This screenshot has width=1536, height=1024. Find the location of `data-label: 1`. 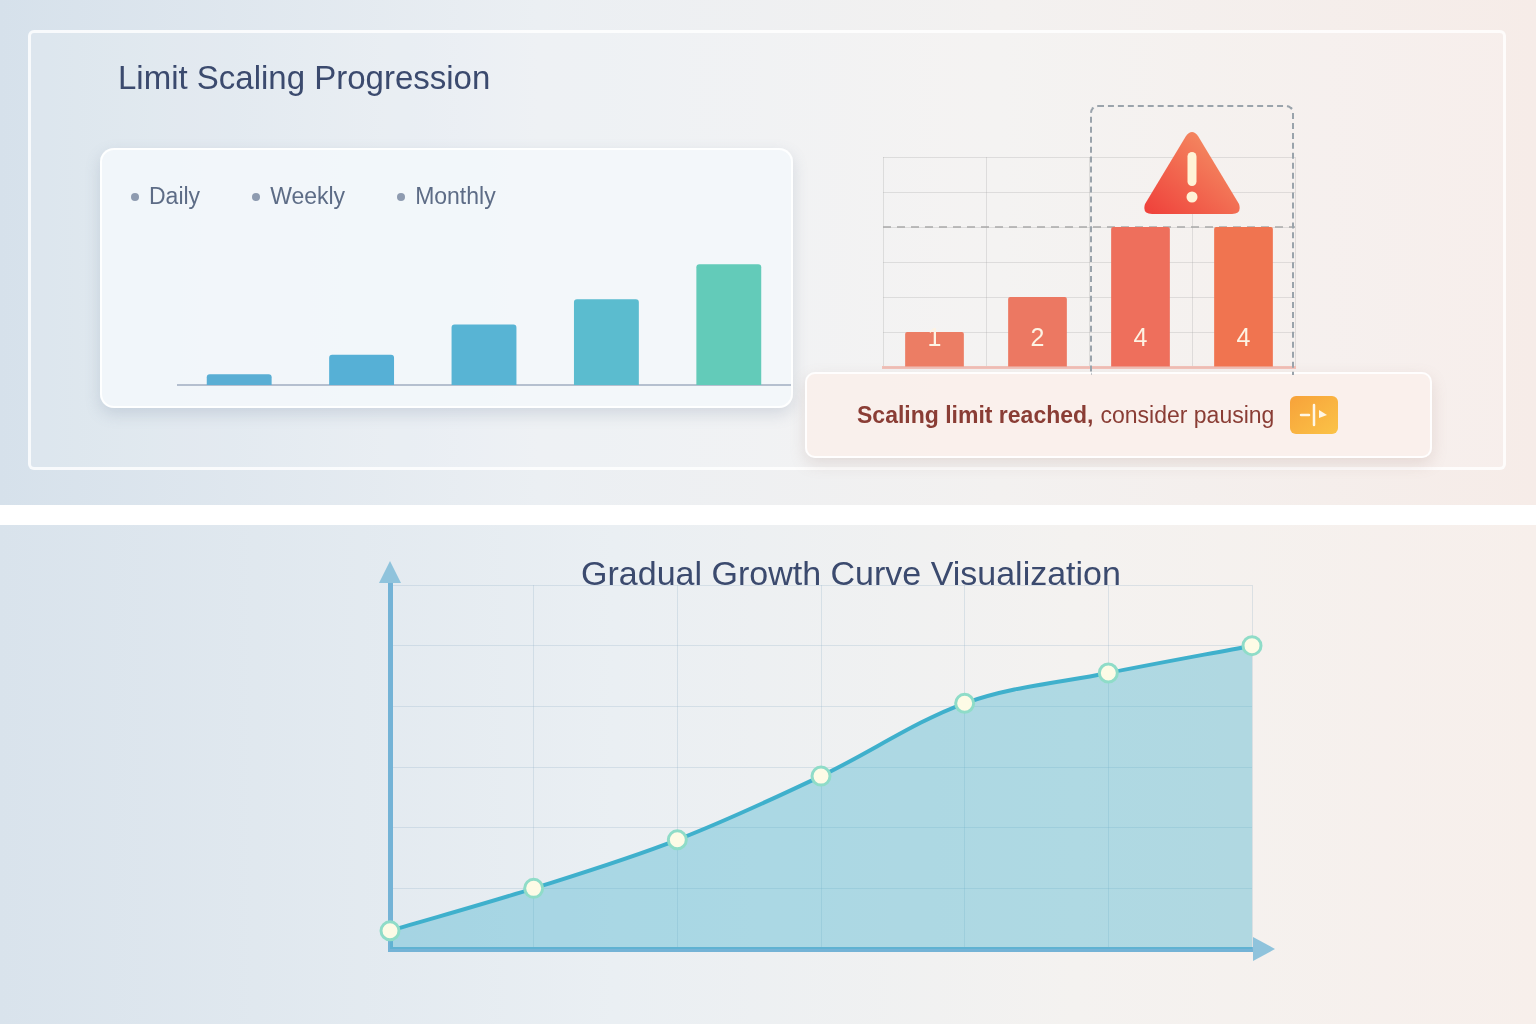

data-label: 1 is located at coordinates (934, 337).